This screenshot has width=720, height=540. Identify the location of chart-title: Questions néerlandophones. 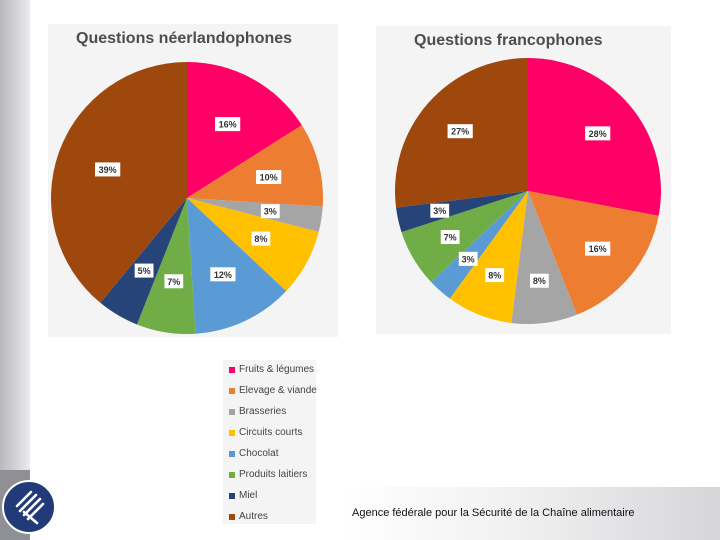
(184, 38).